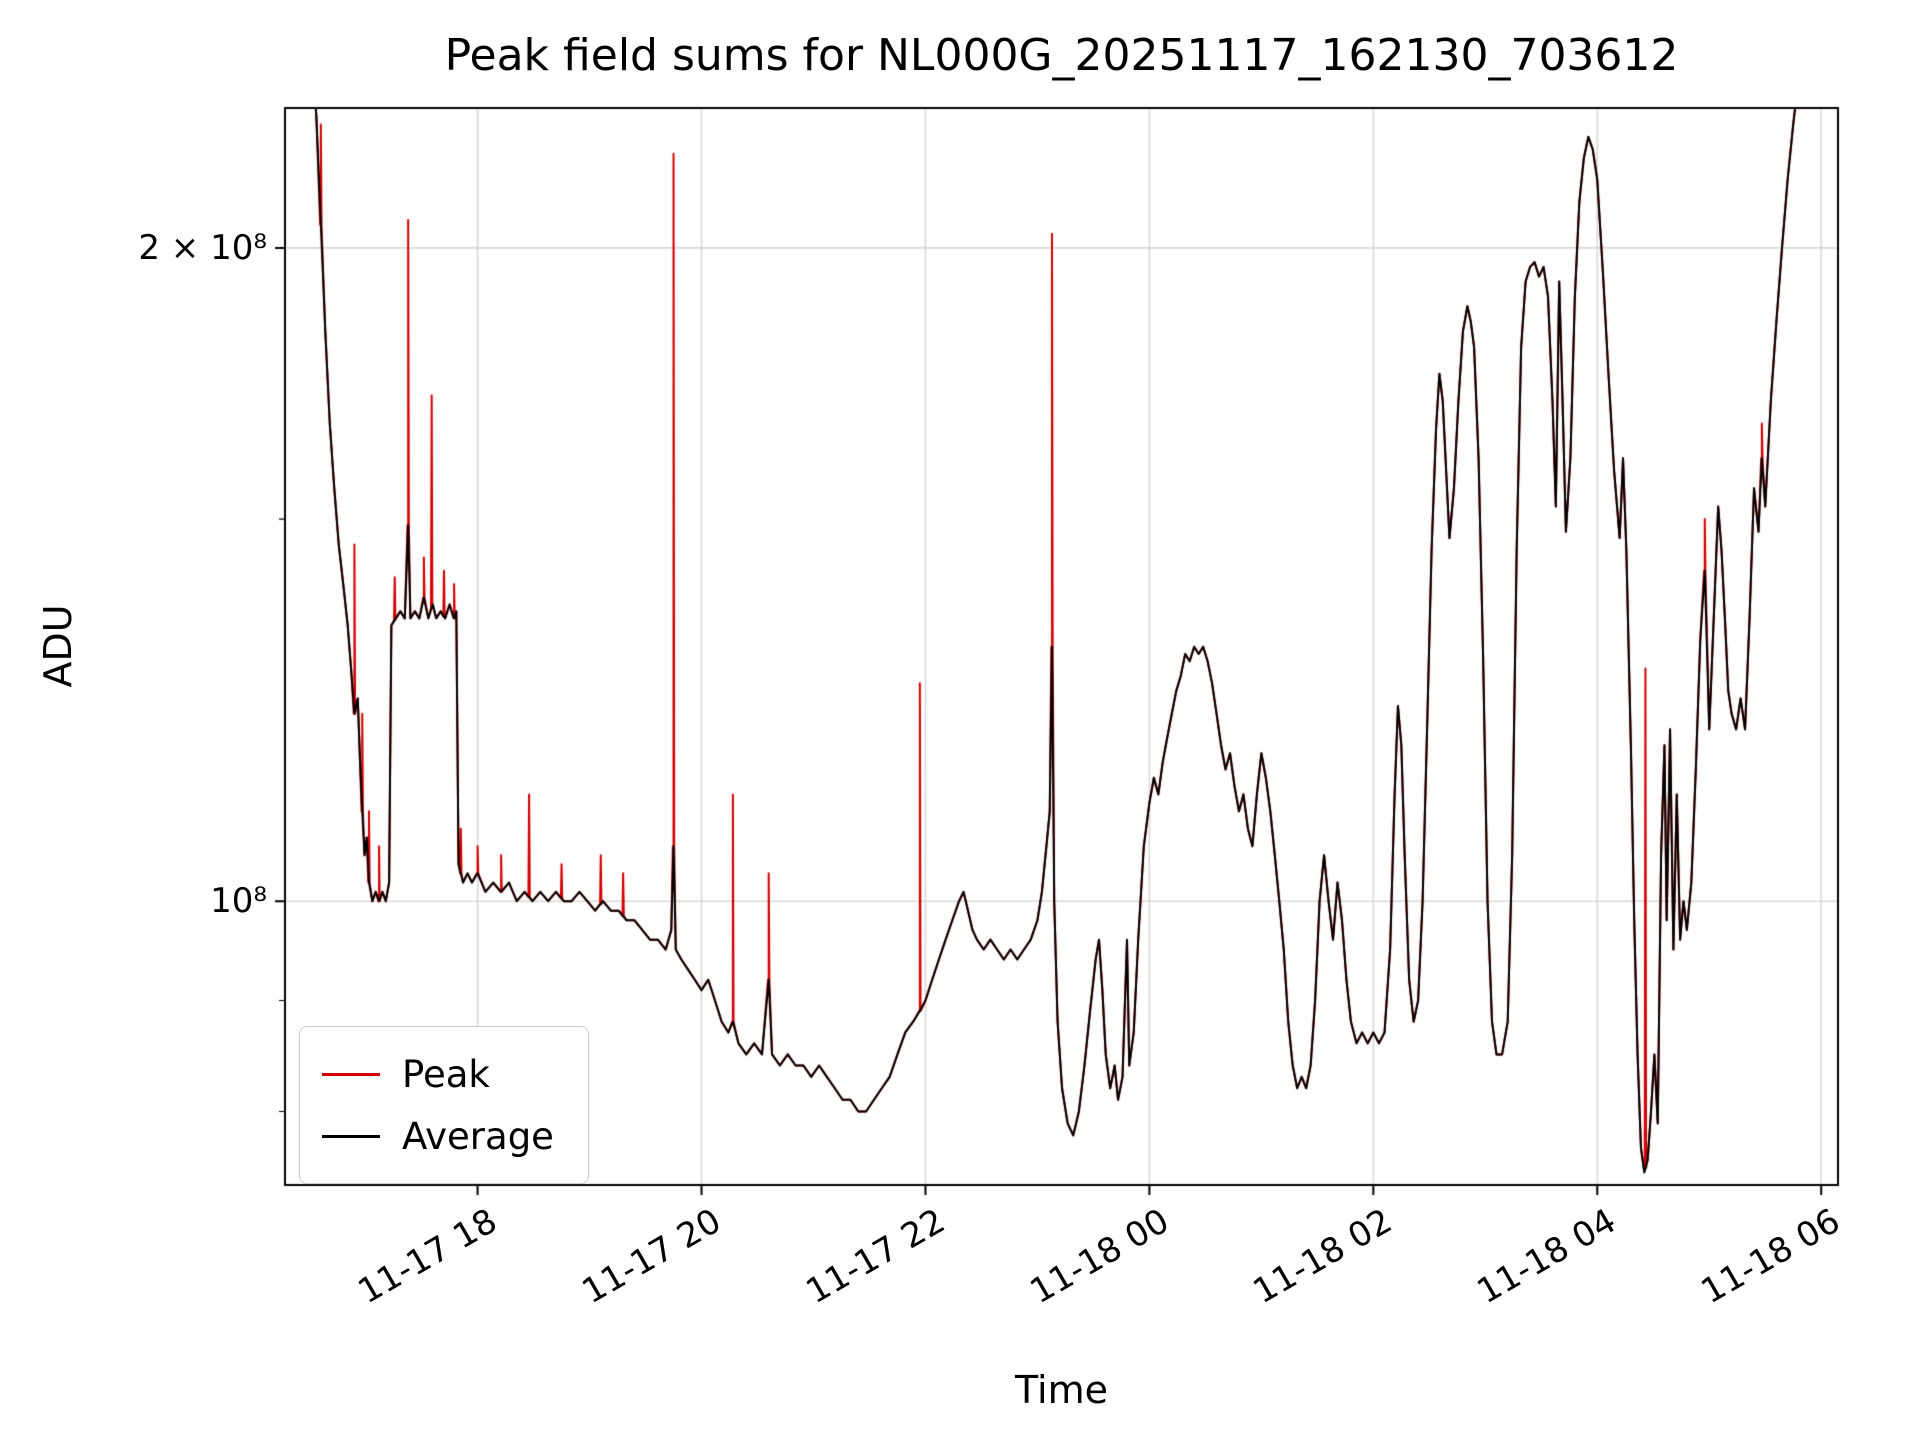 This screenshot has height=1440, width=1920. I want to click on legend-item-average: Average, so click(438, 1136).